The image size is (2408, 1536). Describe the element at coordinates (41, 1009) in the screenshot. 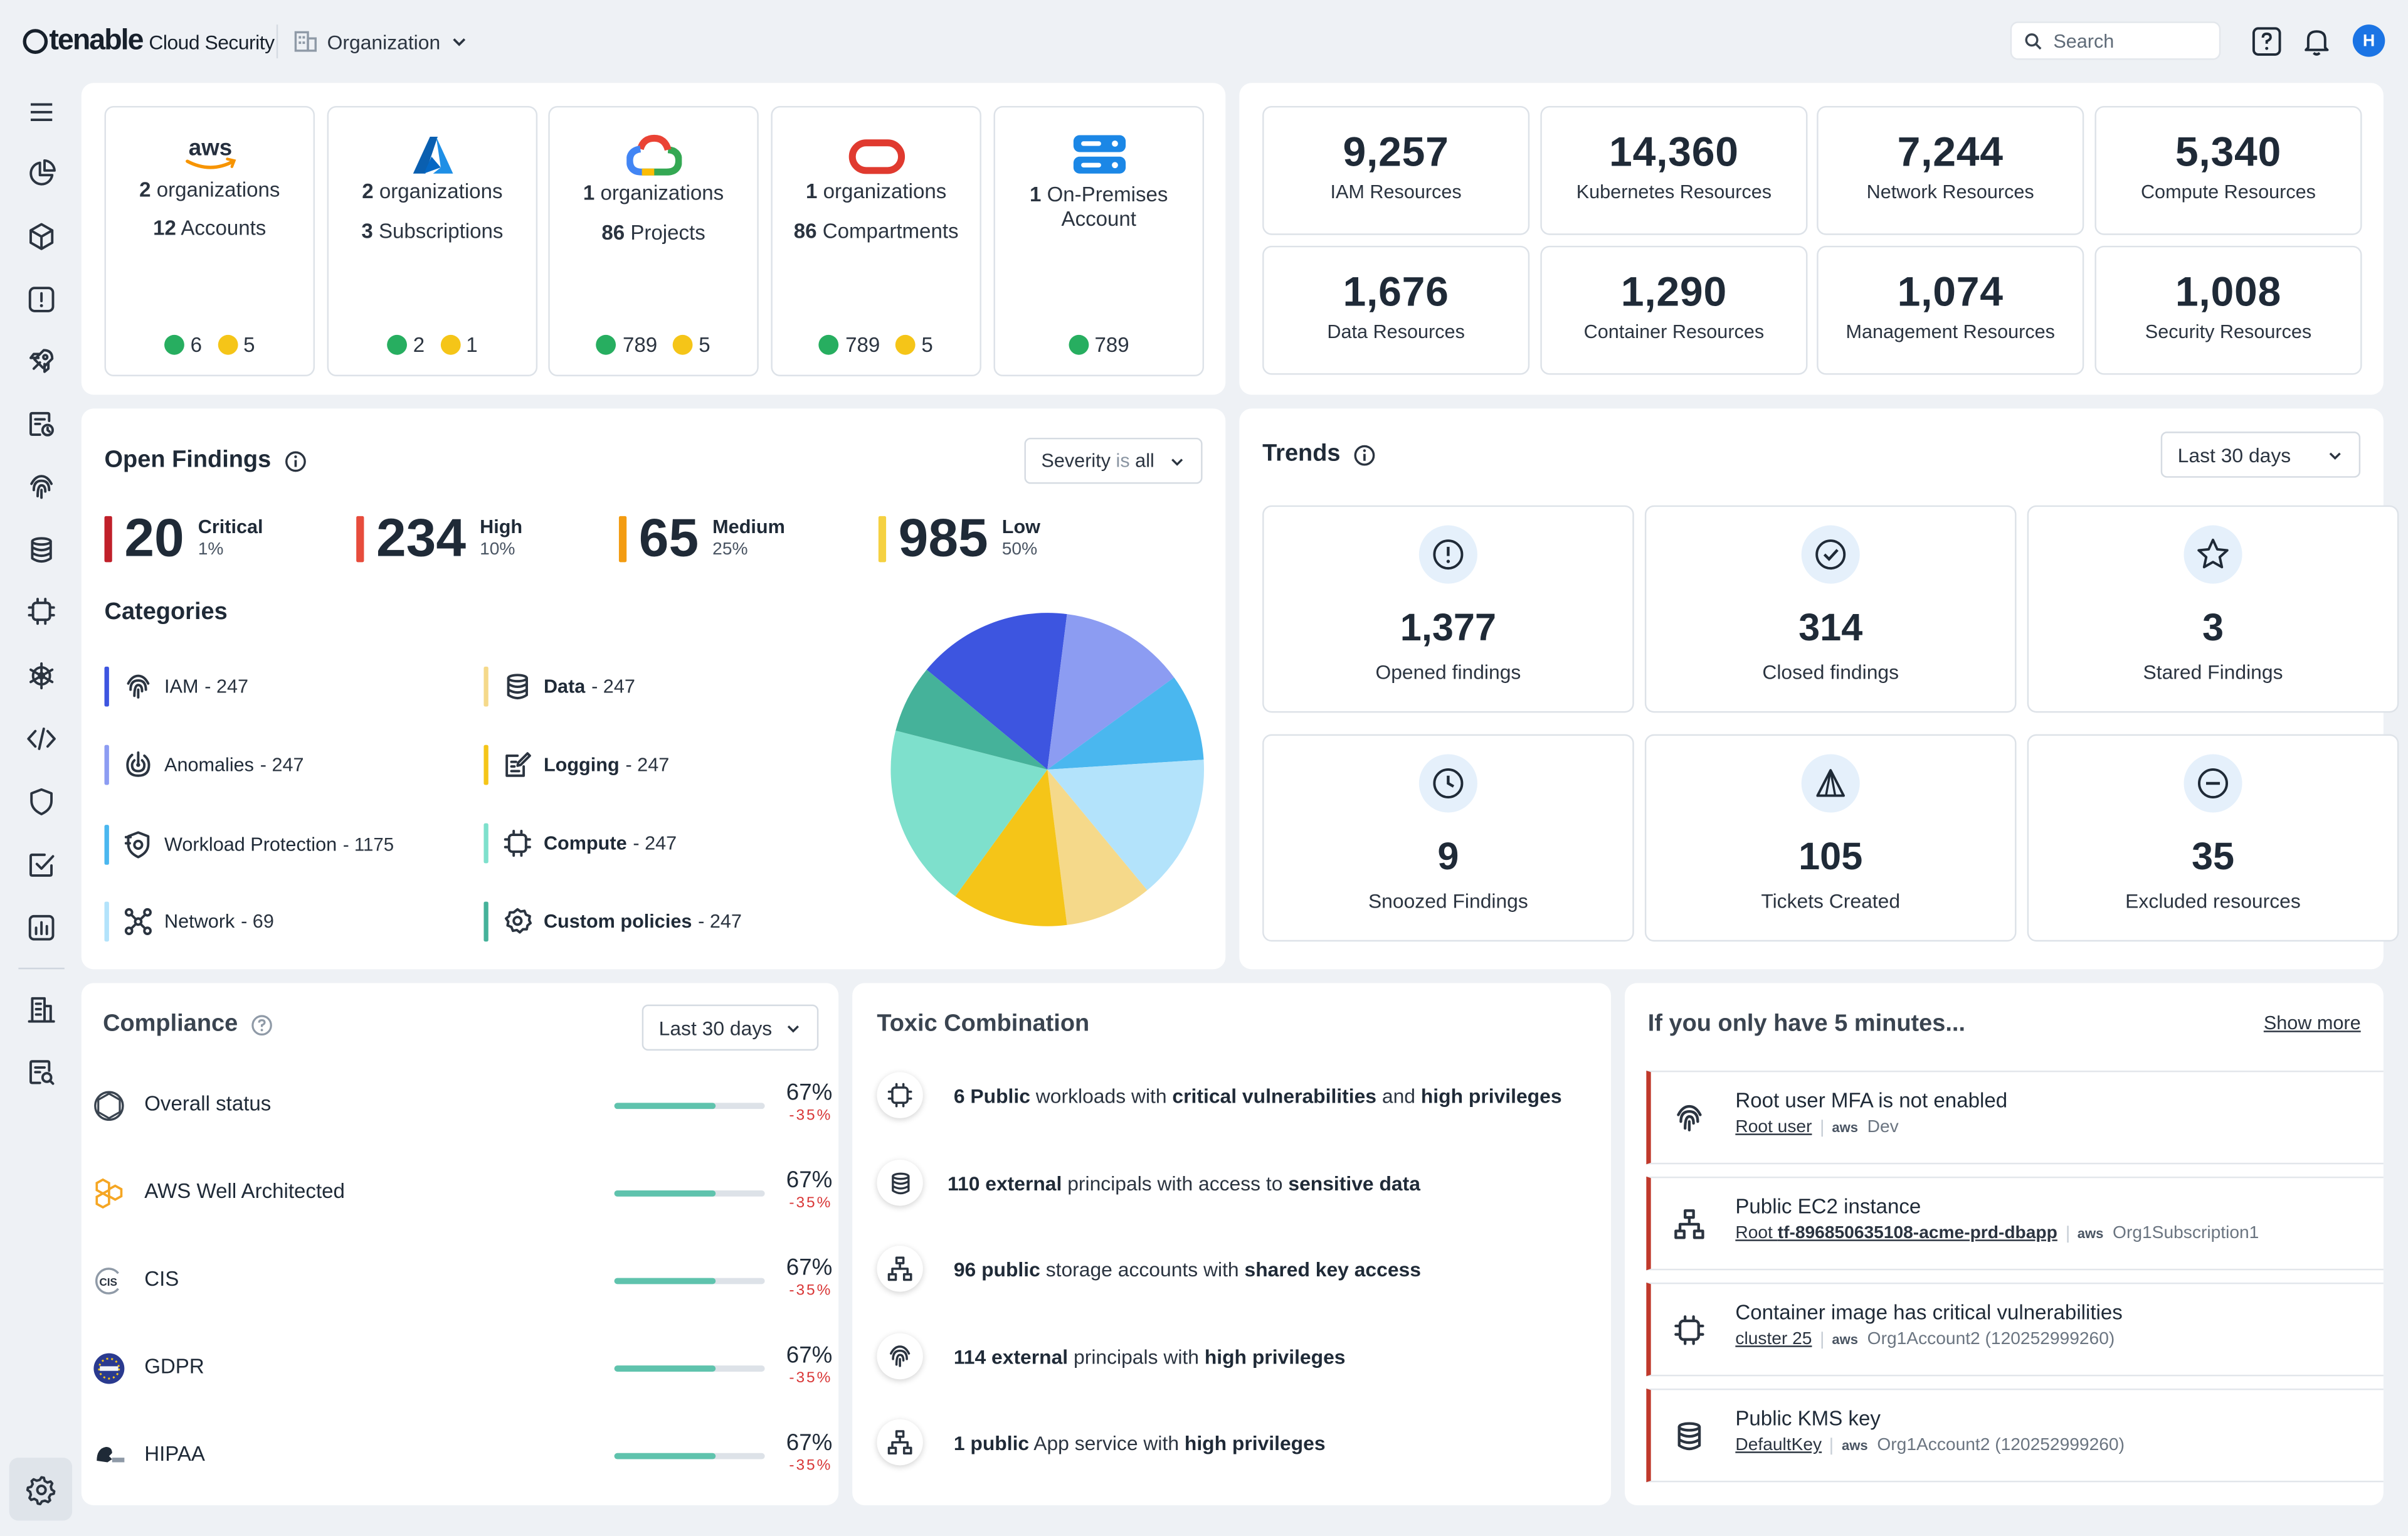

I see `sidebar-item-organization` at that location.